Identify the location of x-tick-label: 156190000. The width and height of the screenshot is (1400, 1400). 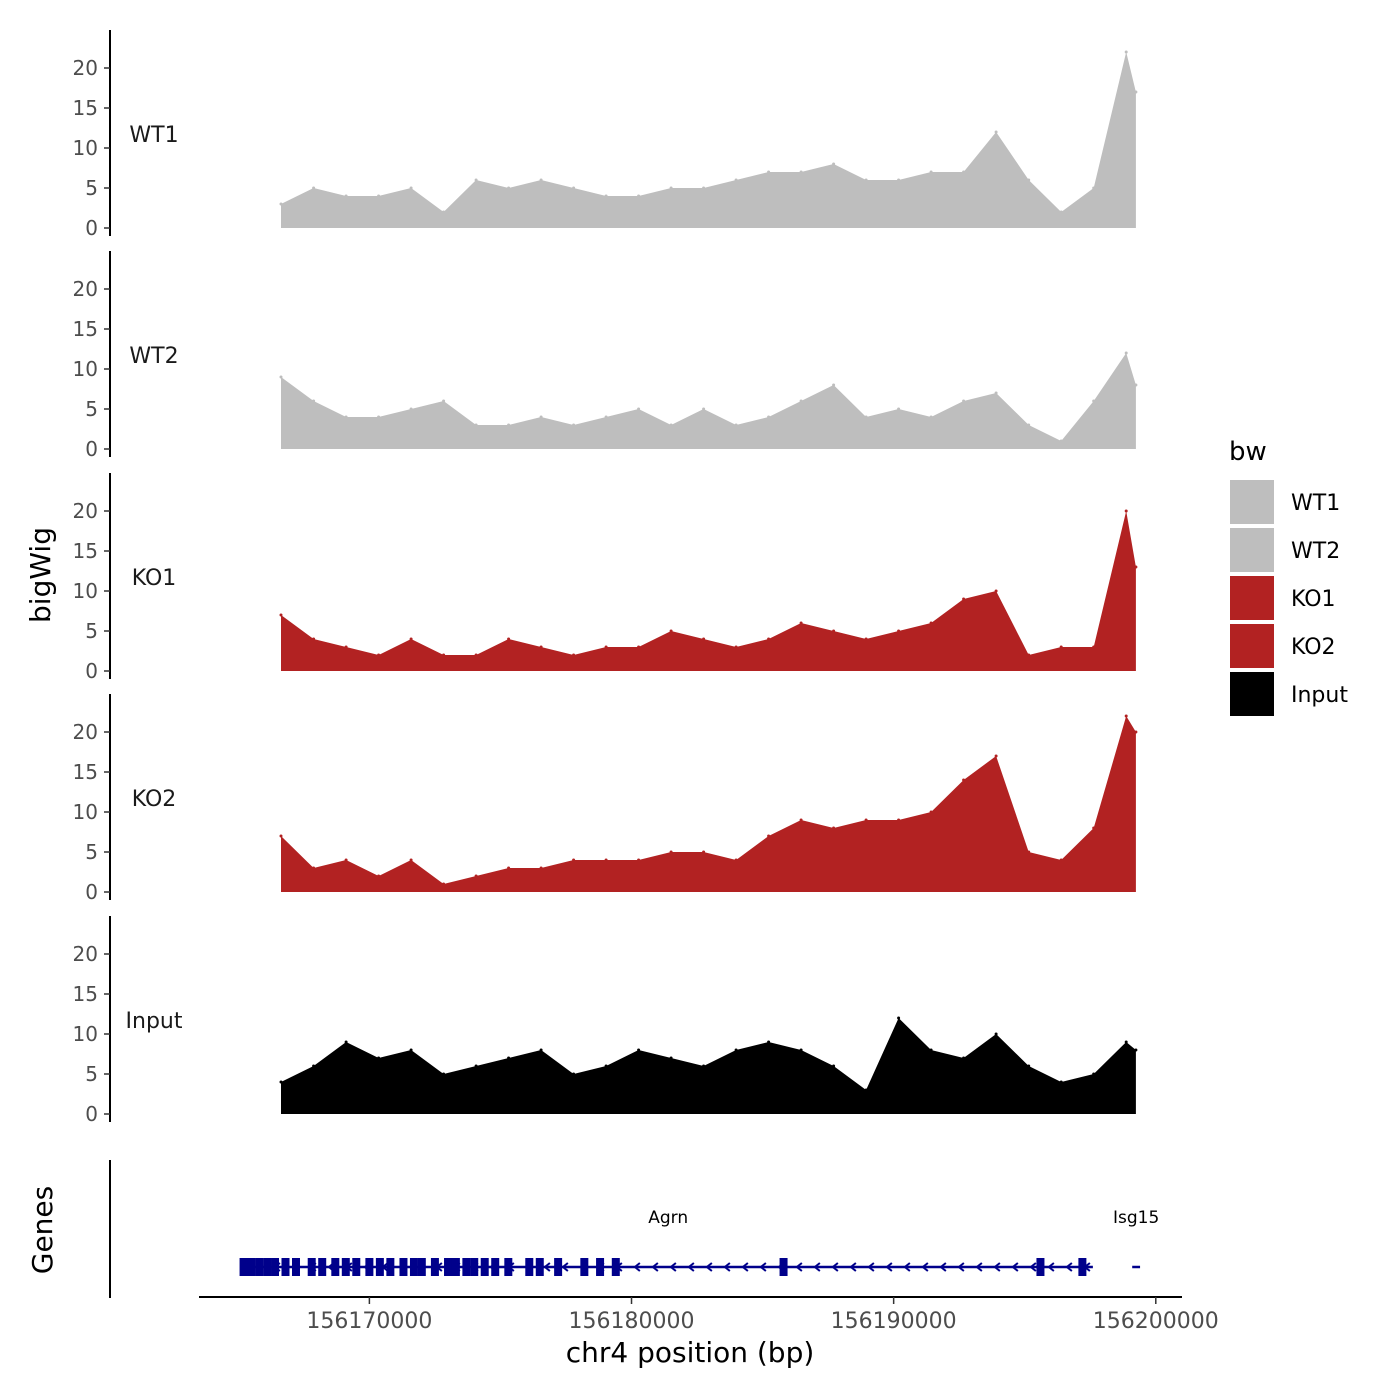
(894, 1321).